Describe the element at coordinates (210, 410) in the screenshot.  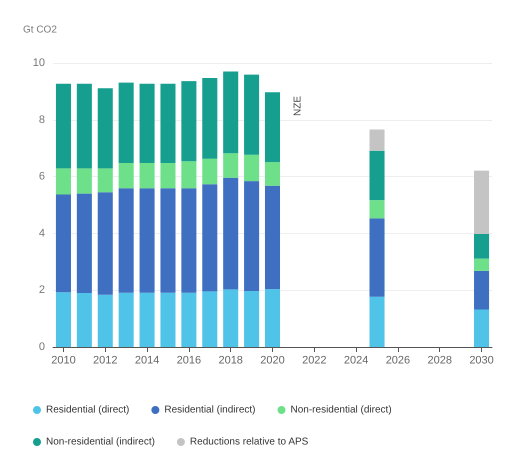
I see `legend-label: Residential (indirect)` at that location.